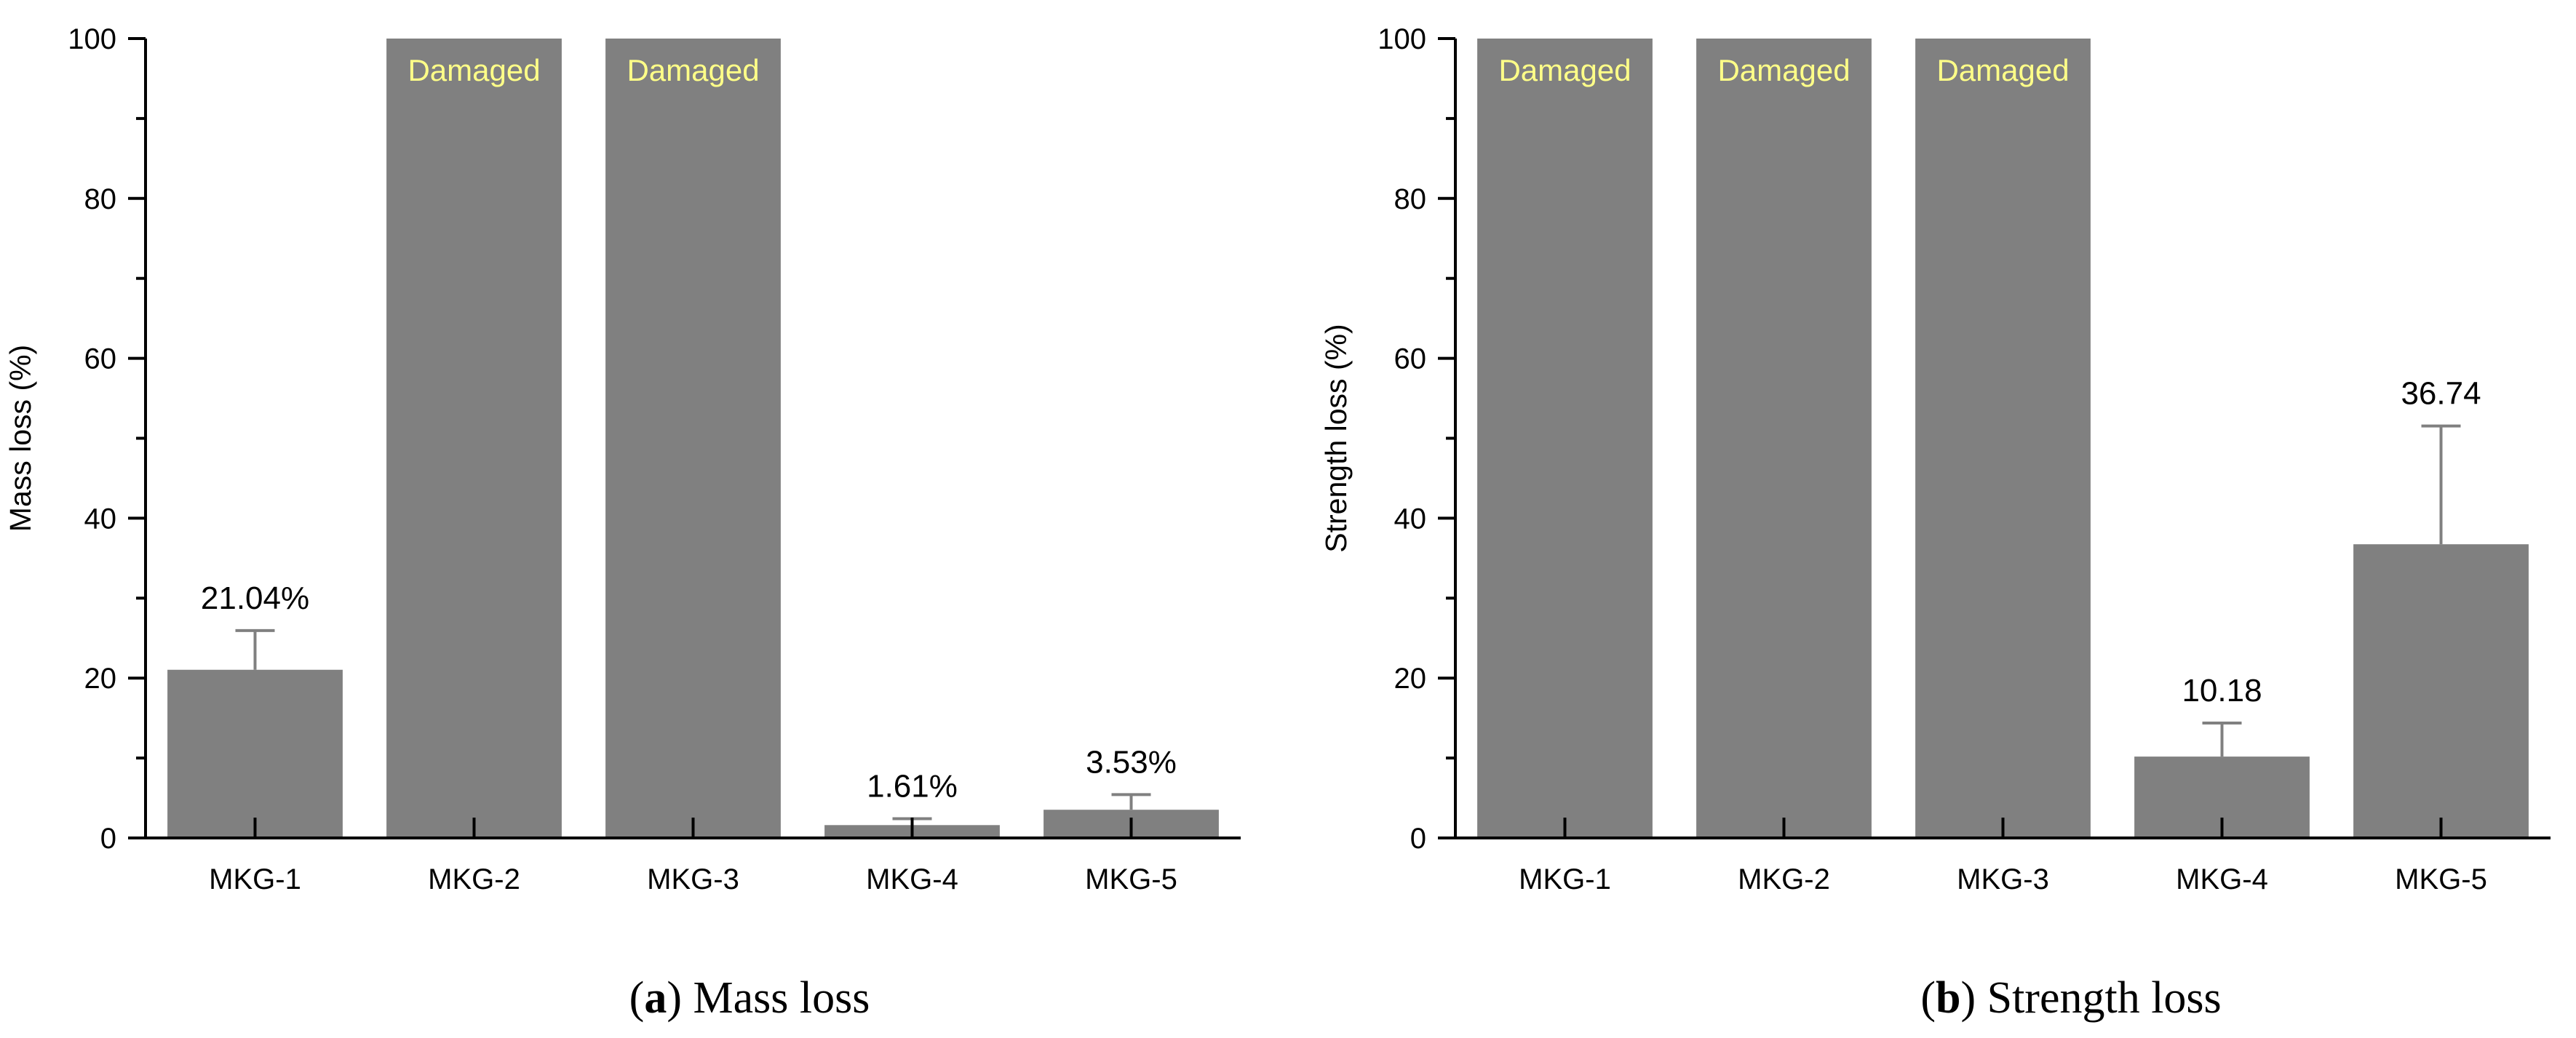 This screenshot has width=2576, height=1038. What do you see at coordinates (20, 438) in the screenshot?
I see `y-axis-label: Mass loss (%)` at bounding box center [20, 438].